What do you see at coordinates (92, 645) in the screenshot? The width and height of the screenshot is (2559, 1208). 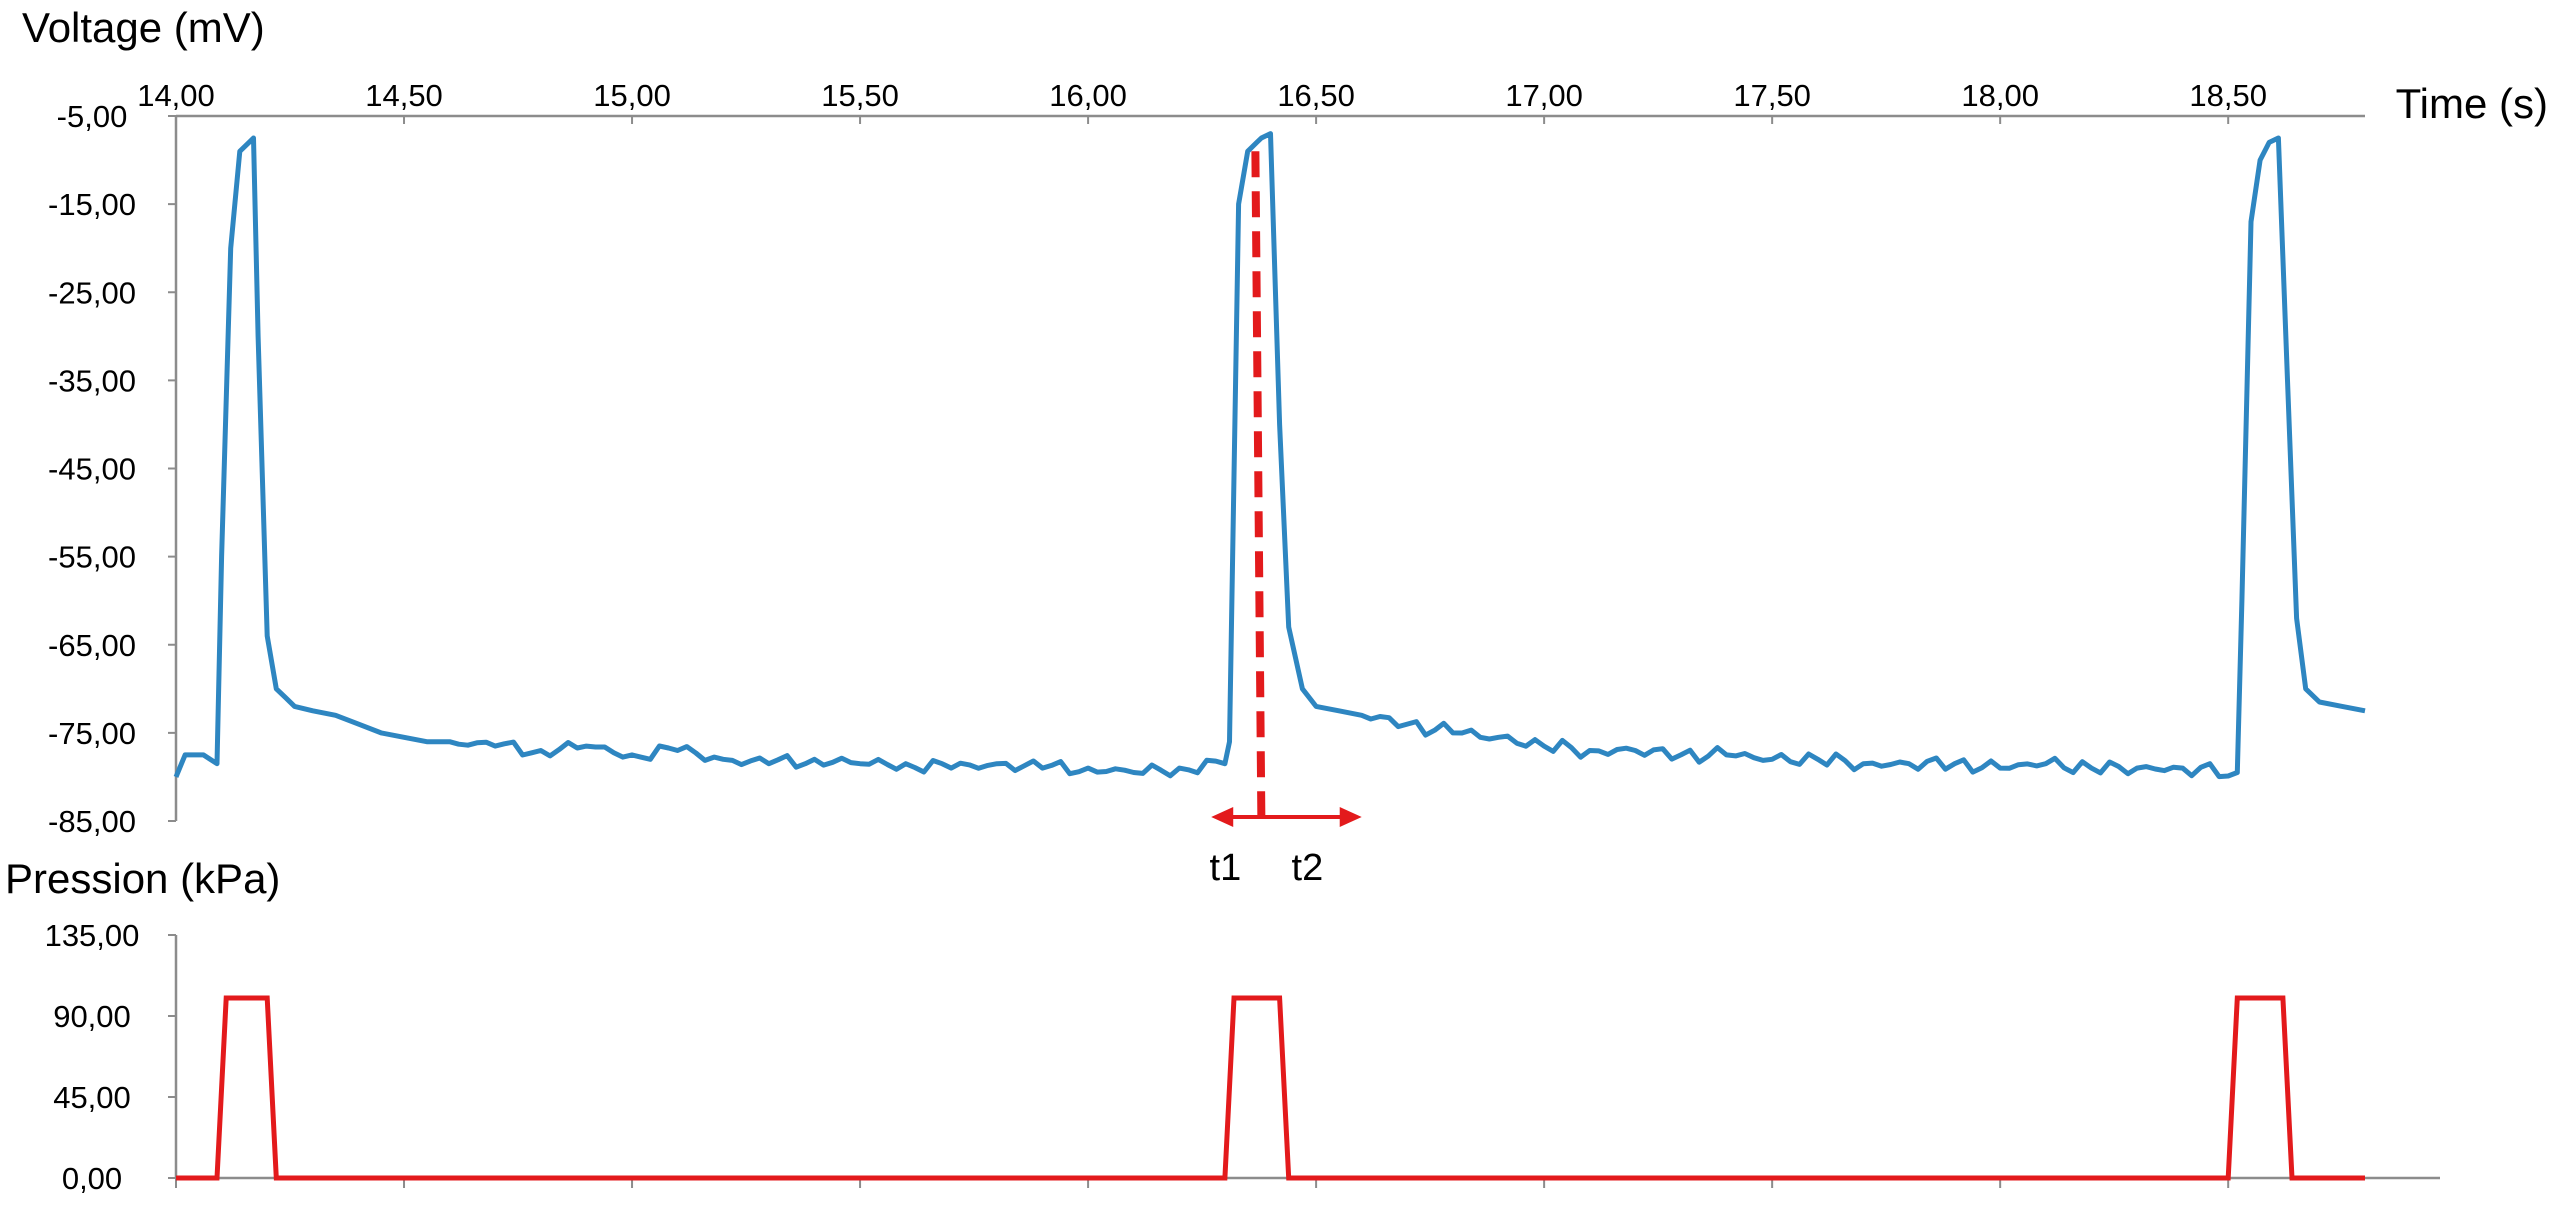 I see `voltage-y-tick-label: -65,00` at bounding box center [92, 645].